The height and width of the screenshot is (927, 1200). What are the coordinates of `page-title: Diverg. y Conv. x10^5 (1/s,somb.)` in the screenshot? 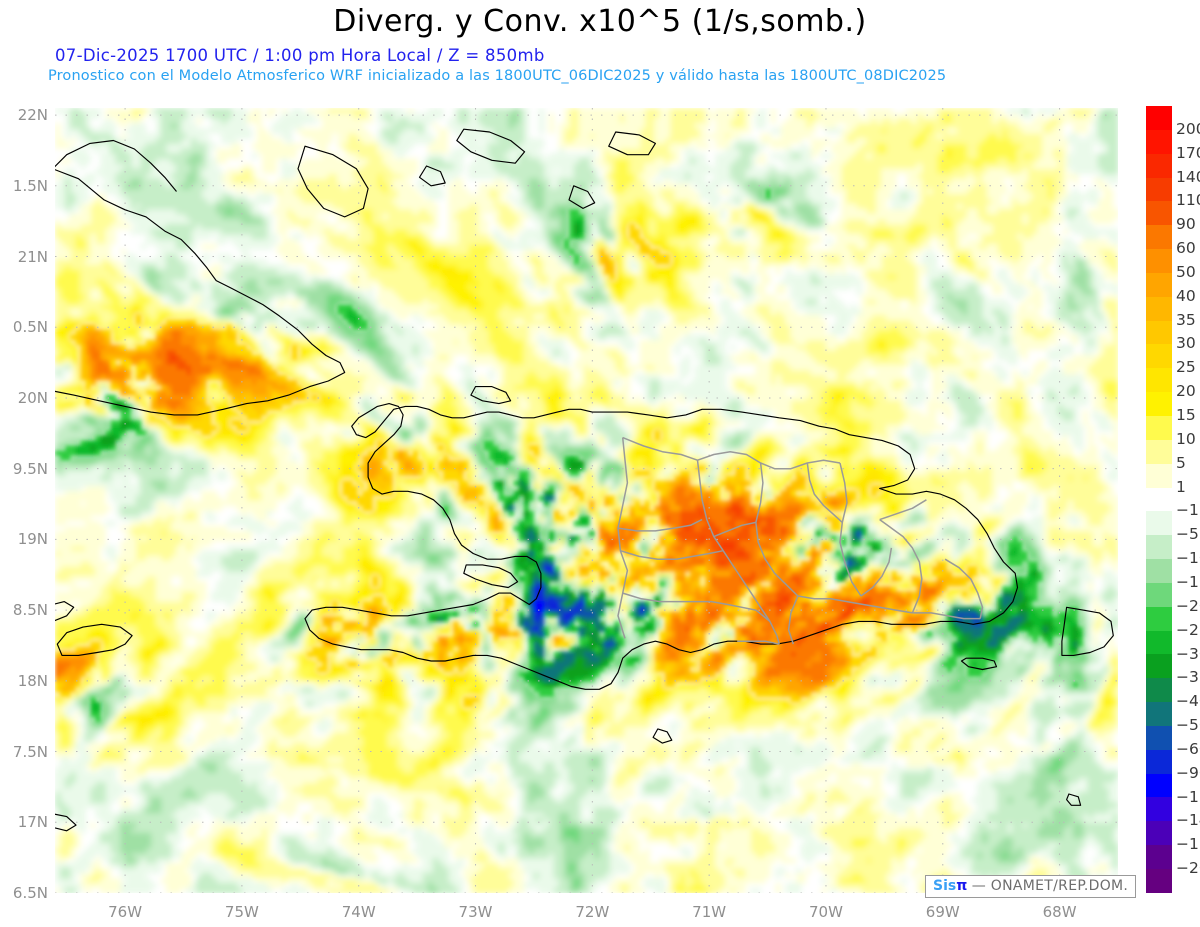 It's located at (600, 21).